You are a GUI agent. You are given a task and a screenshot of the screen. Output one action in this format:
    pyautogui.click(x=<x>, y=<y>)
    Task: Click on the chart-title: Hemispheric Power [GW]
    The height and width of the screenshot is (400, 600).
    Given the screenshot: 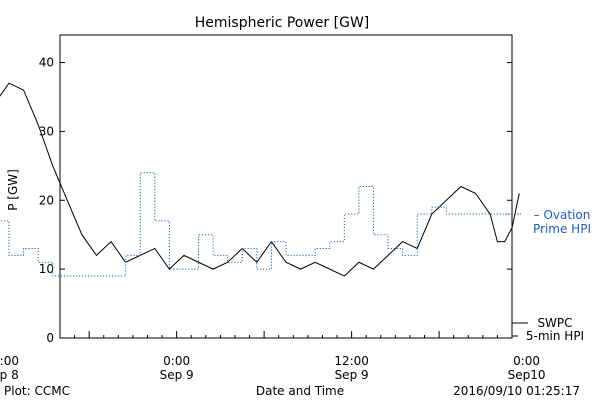 What is the action you would take?
    pyautogui.click(x=282, y=23)
    